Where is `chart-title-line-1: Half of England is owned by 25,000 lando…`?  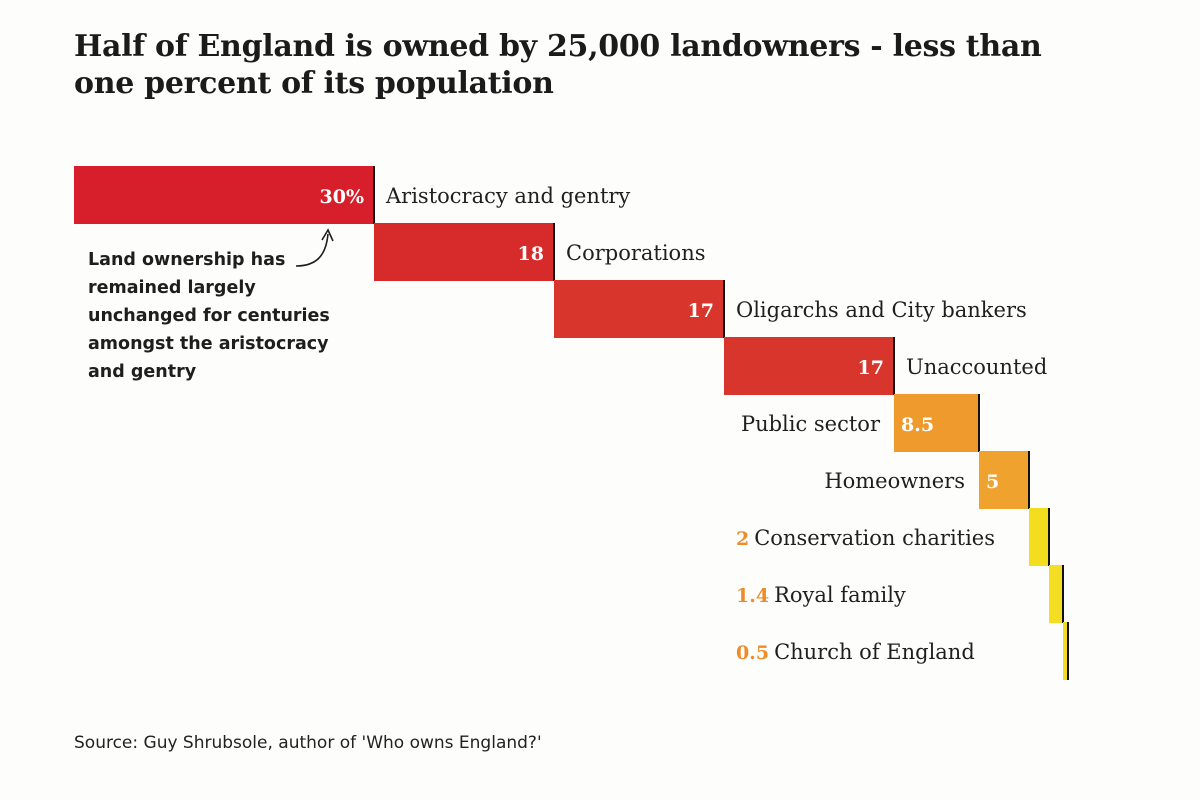 chart-title-line-1: Half of England is owned by 25,000 lando… is located at coordinates (558, 46).